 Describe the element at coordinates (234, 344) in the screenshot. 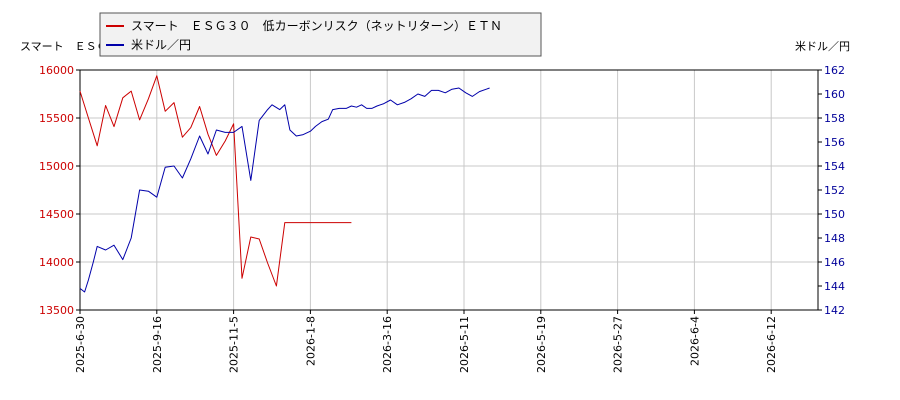

I see `x-tick-label: 2025-11-5` at that location.